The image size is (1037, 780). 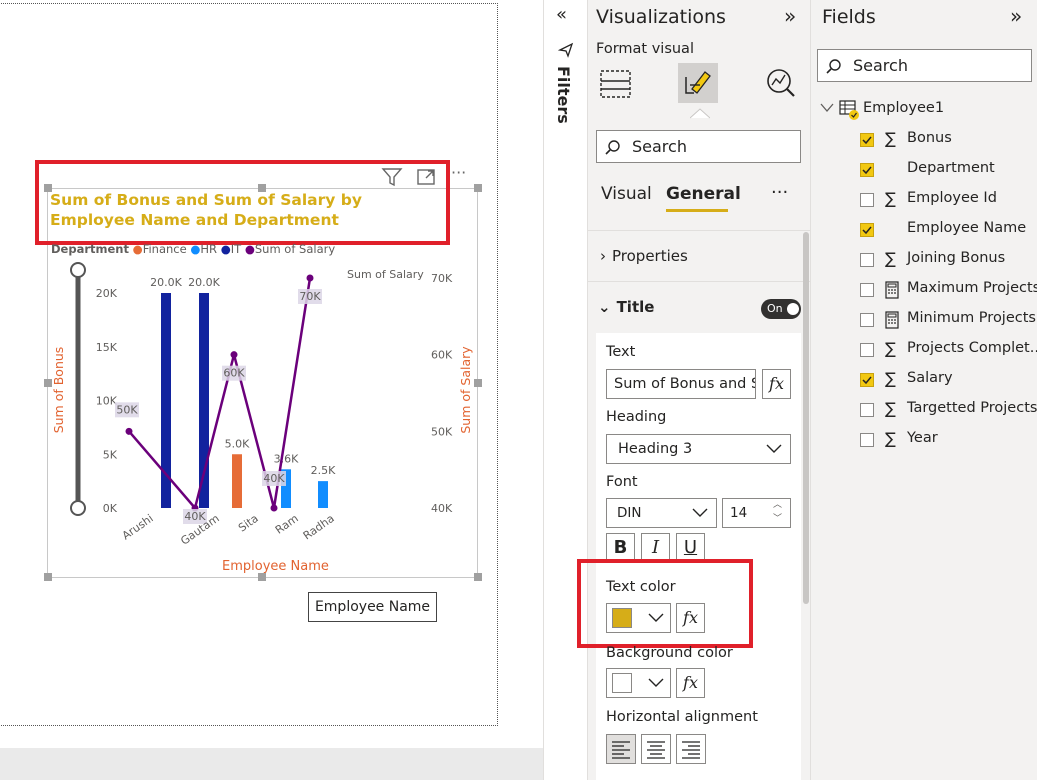 What do you see at coordinates (703, 194) in the screenshot?
I see `tab-general: General` at bounding box center [703, 194].